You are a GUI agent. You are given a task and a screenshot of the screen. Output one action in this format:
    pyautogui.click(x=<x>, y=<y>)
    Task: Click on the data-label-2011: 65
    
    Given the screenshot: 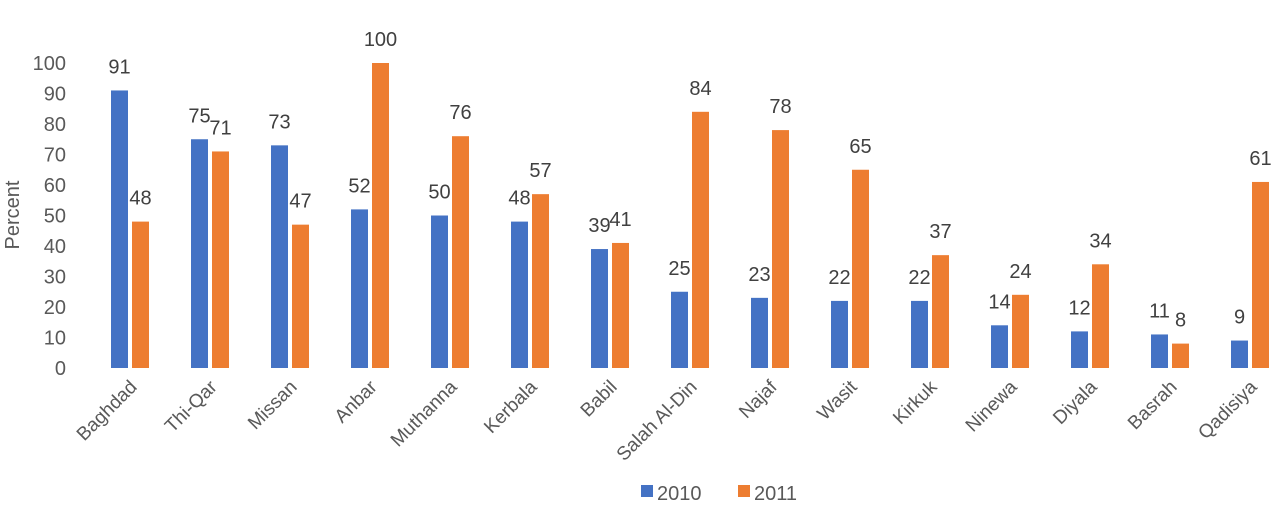 What is the action you would take?
    pyautogui.click(x=860, y=147)
    